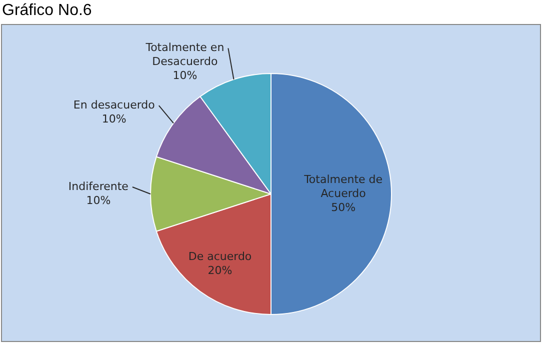 This screenshot has width=548, height=349. Describe the element at coordinates (47, 11) in the screenshot. I see `chart-title: Gráfico No.6` at that location.